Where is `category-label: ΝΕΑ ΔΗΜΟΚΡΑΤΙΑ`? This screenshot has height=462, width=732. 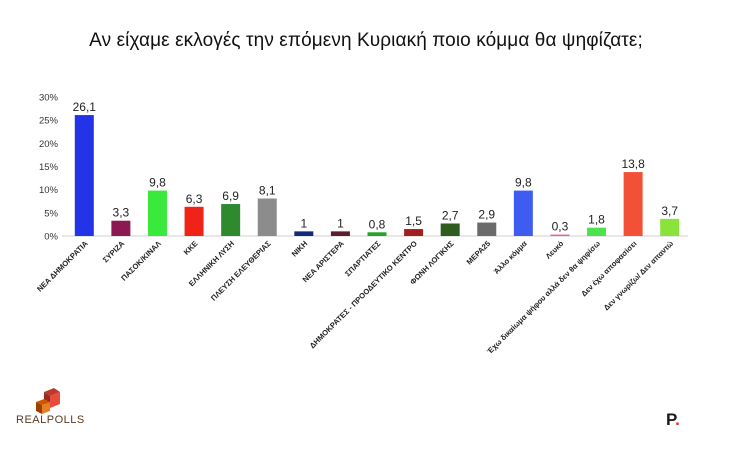 category-label: ΝΕΑ ΔΗΜΟΚΡΑΤΙΑ is located at coordinates (62, 266).